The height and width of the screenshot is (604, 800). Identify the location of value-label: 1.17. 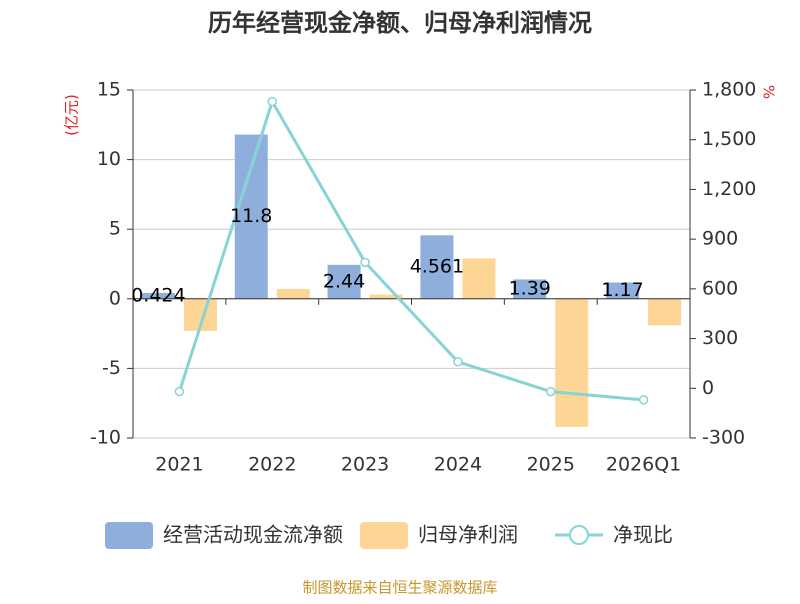
(622, 290).